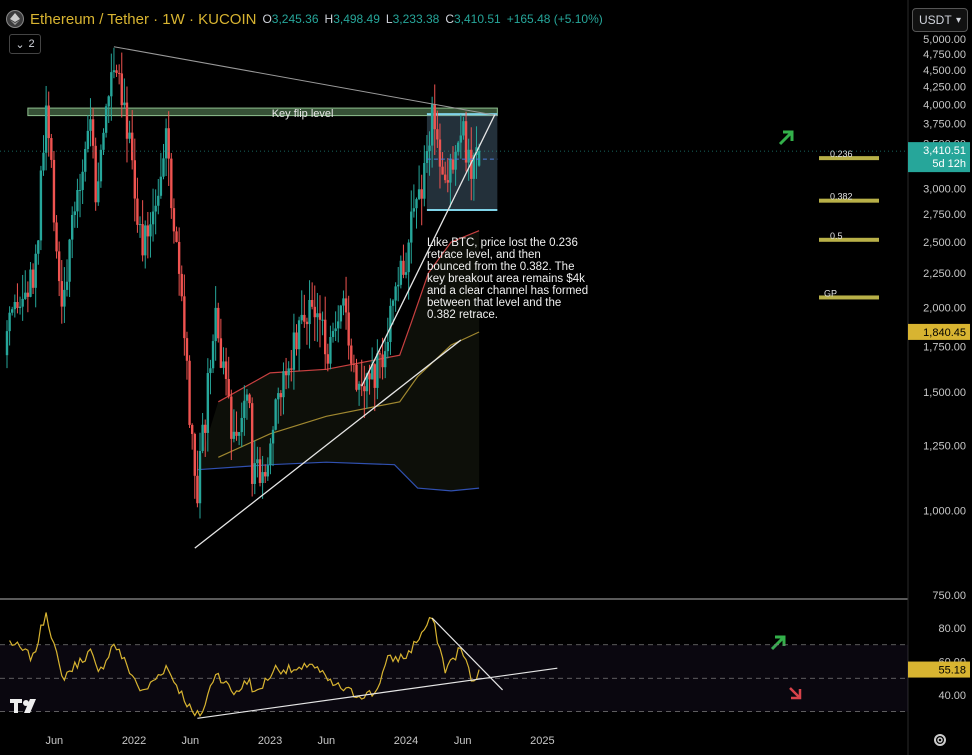 This screenshot has height=755, width=972. Describe the element at coordinates (454, 599) in the screenshot. I see `pane-separator` at that location.